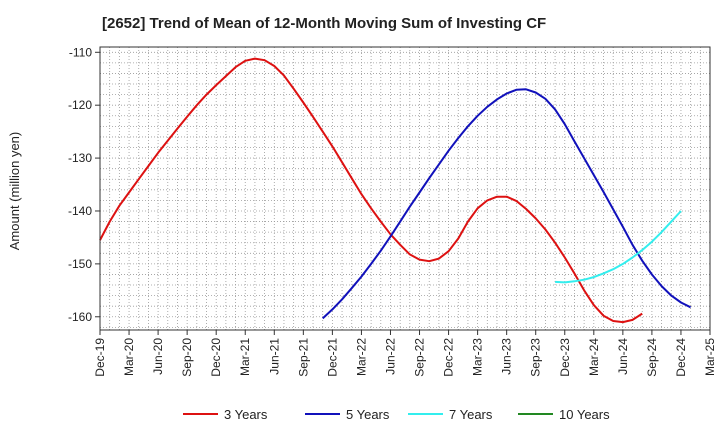 The width and height of the screenshot is (720, 440). What do you see at coordinates (420, 357) in the screenshot?
I see `x-tick-label: Sep-22` at bounding box center [420, 357].